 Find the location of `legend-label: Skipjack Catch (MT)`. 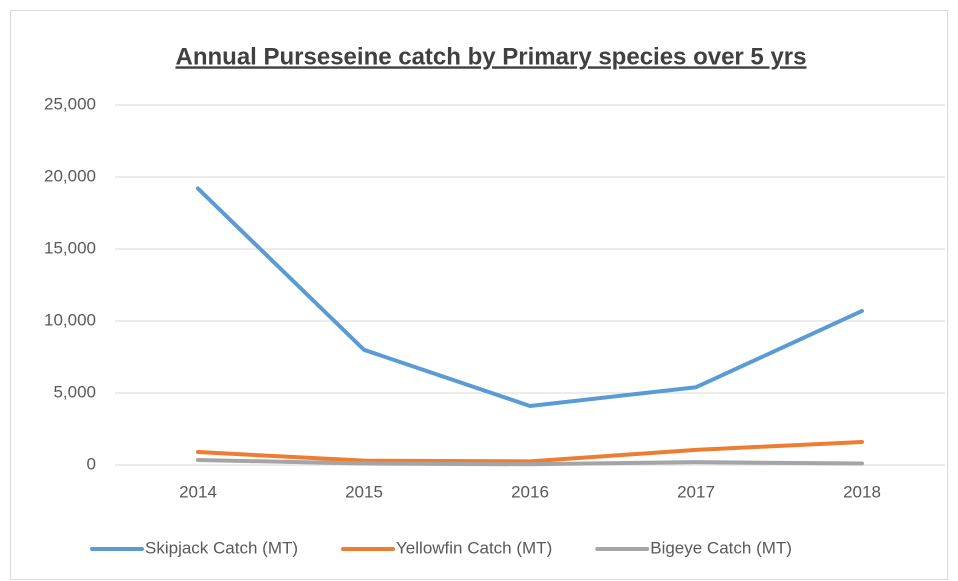

legend-label: Skipjack Catch (MT) is located at coordinates (221, 547).